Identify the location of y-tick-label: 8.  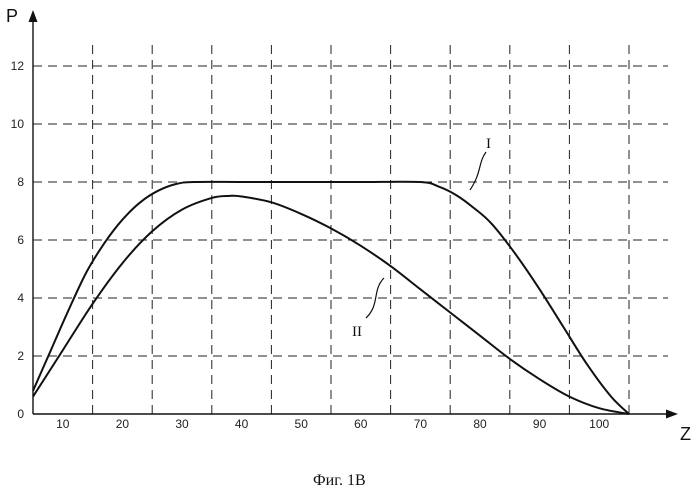
(20, 182).